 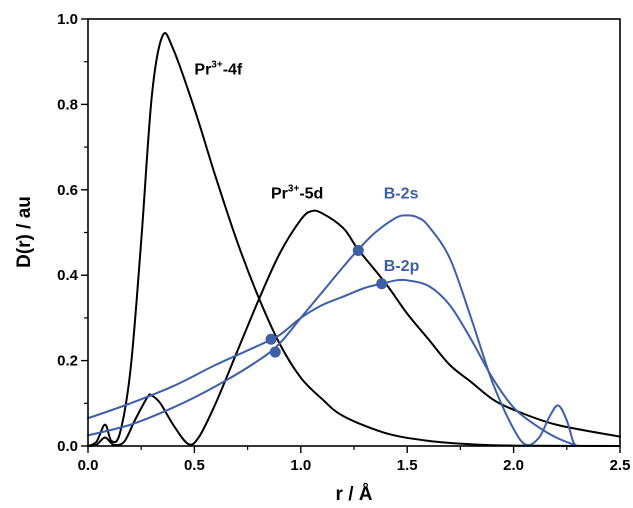 I want to click on series-label-b-2s: B-2s, so click(x=401, y=193).